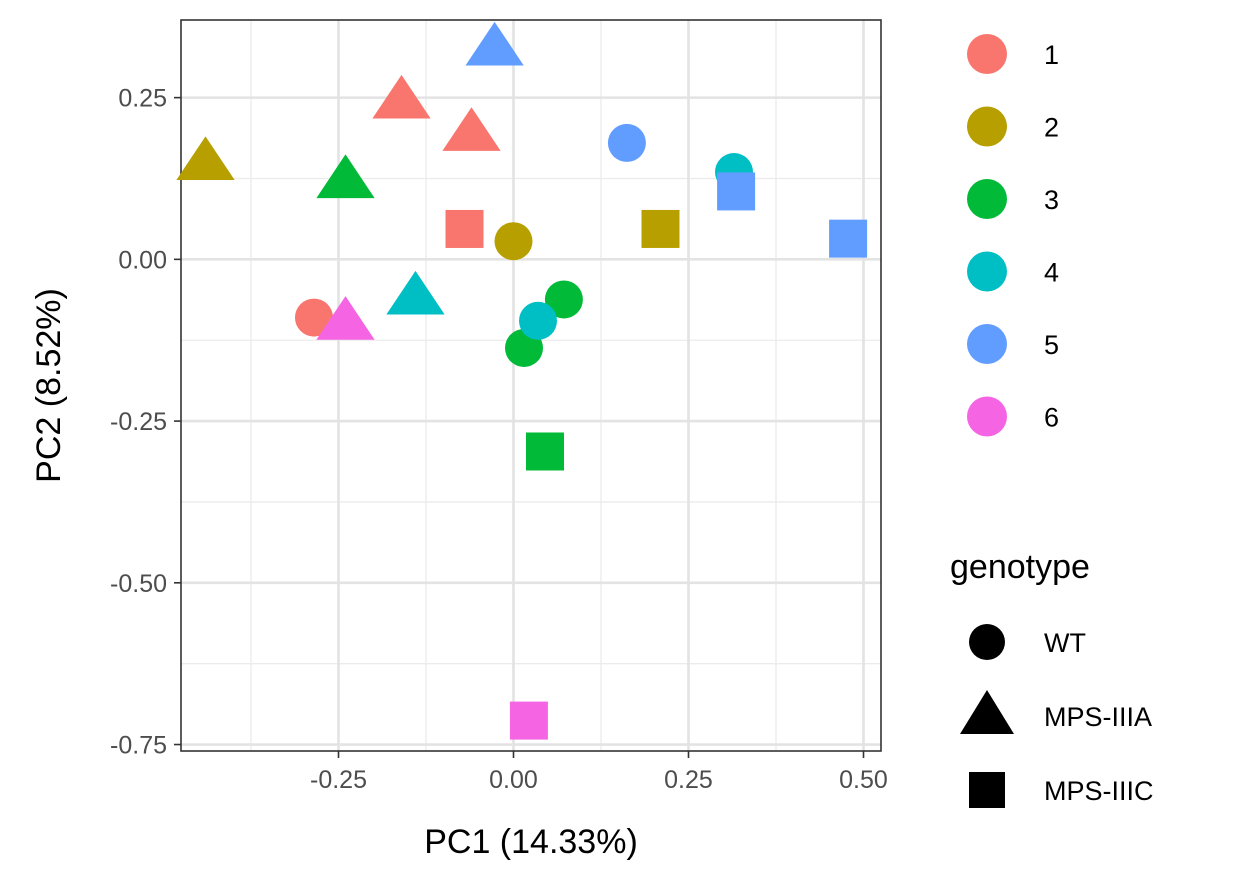  I want to click on shape-legend: WT MPS-IIIA MPS-IIIC, so click(1057, 716).